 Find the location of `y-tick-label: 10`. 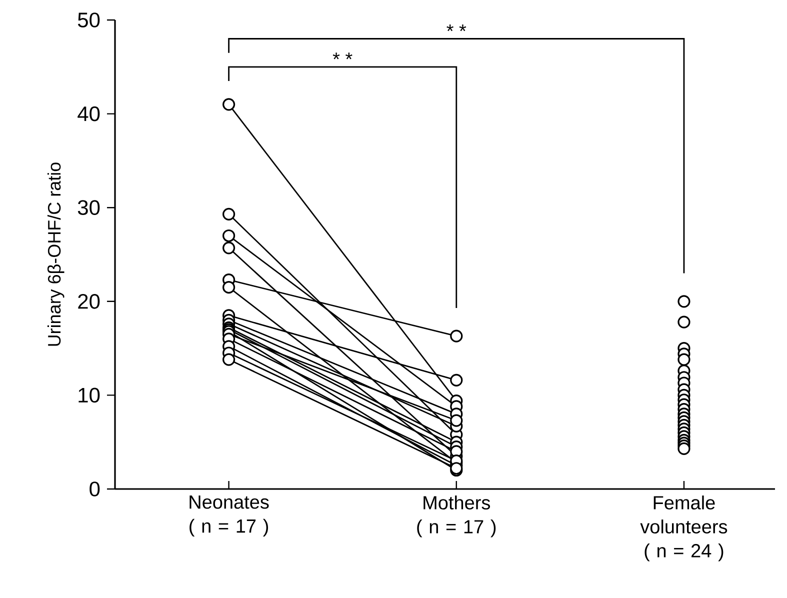

y-tick-label: 10 is located at coordinates (89, 395).